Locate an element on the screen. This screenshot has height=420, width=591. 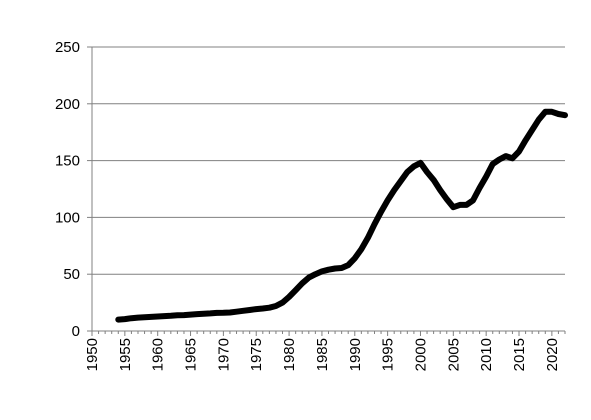
x-tick-label-1985: 1985 is located at coordinates (322, 354).